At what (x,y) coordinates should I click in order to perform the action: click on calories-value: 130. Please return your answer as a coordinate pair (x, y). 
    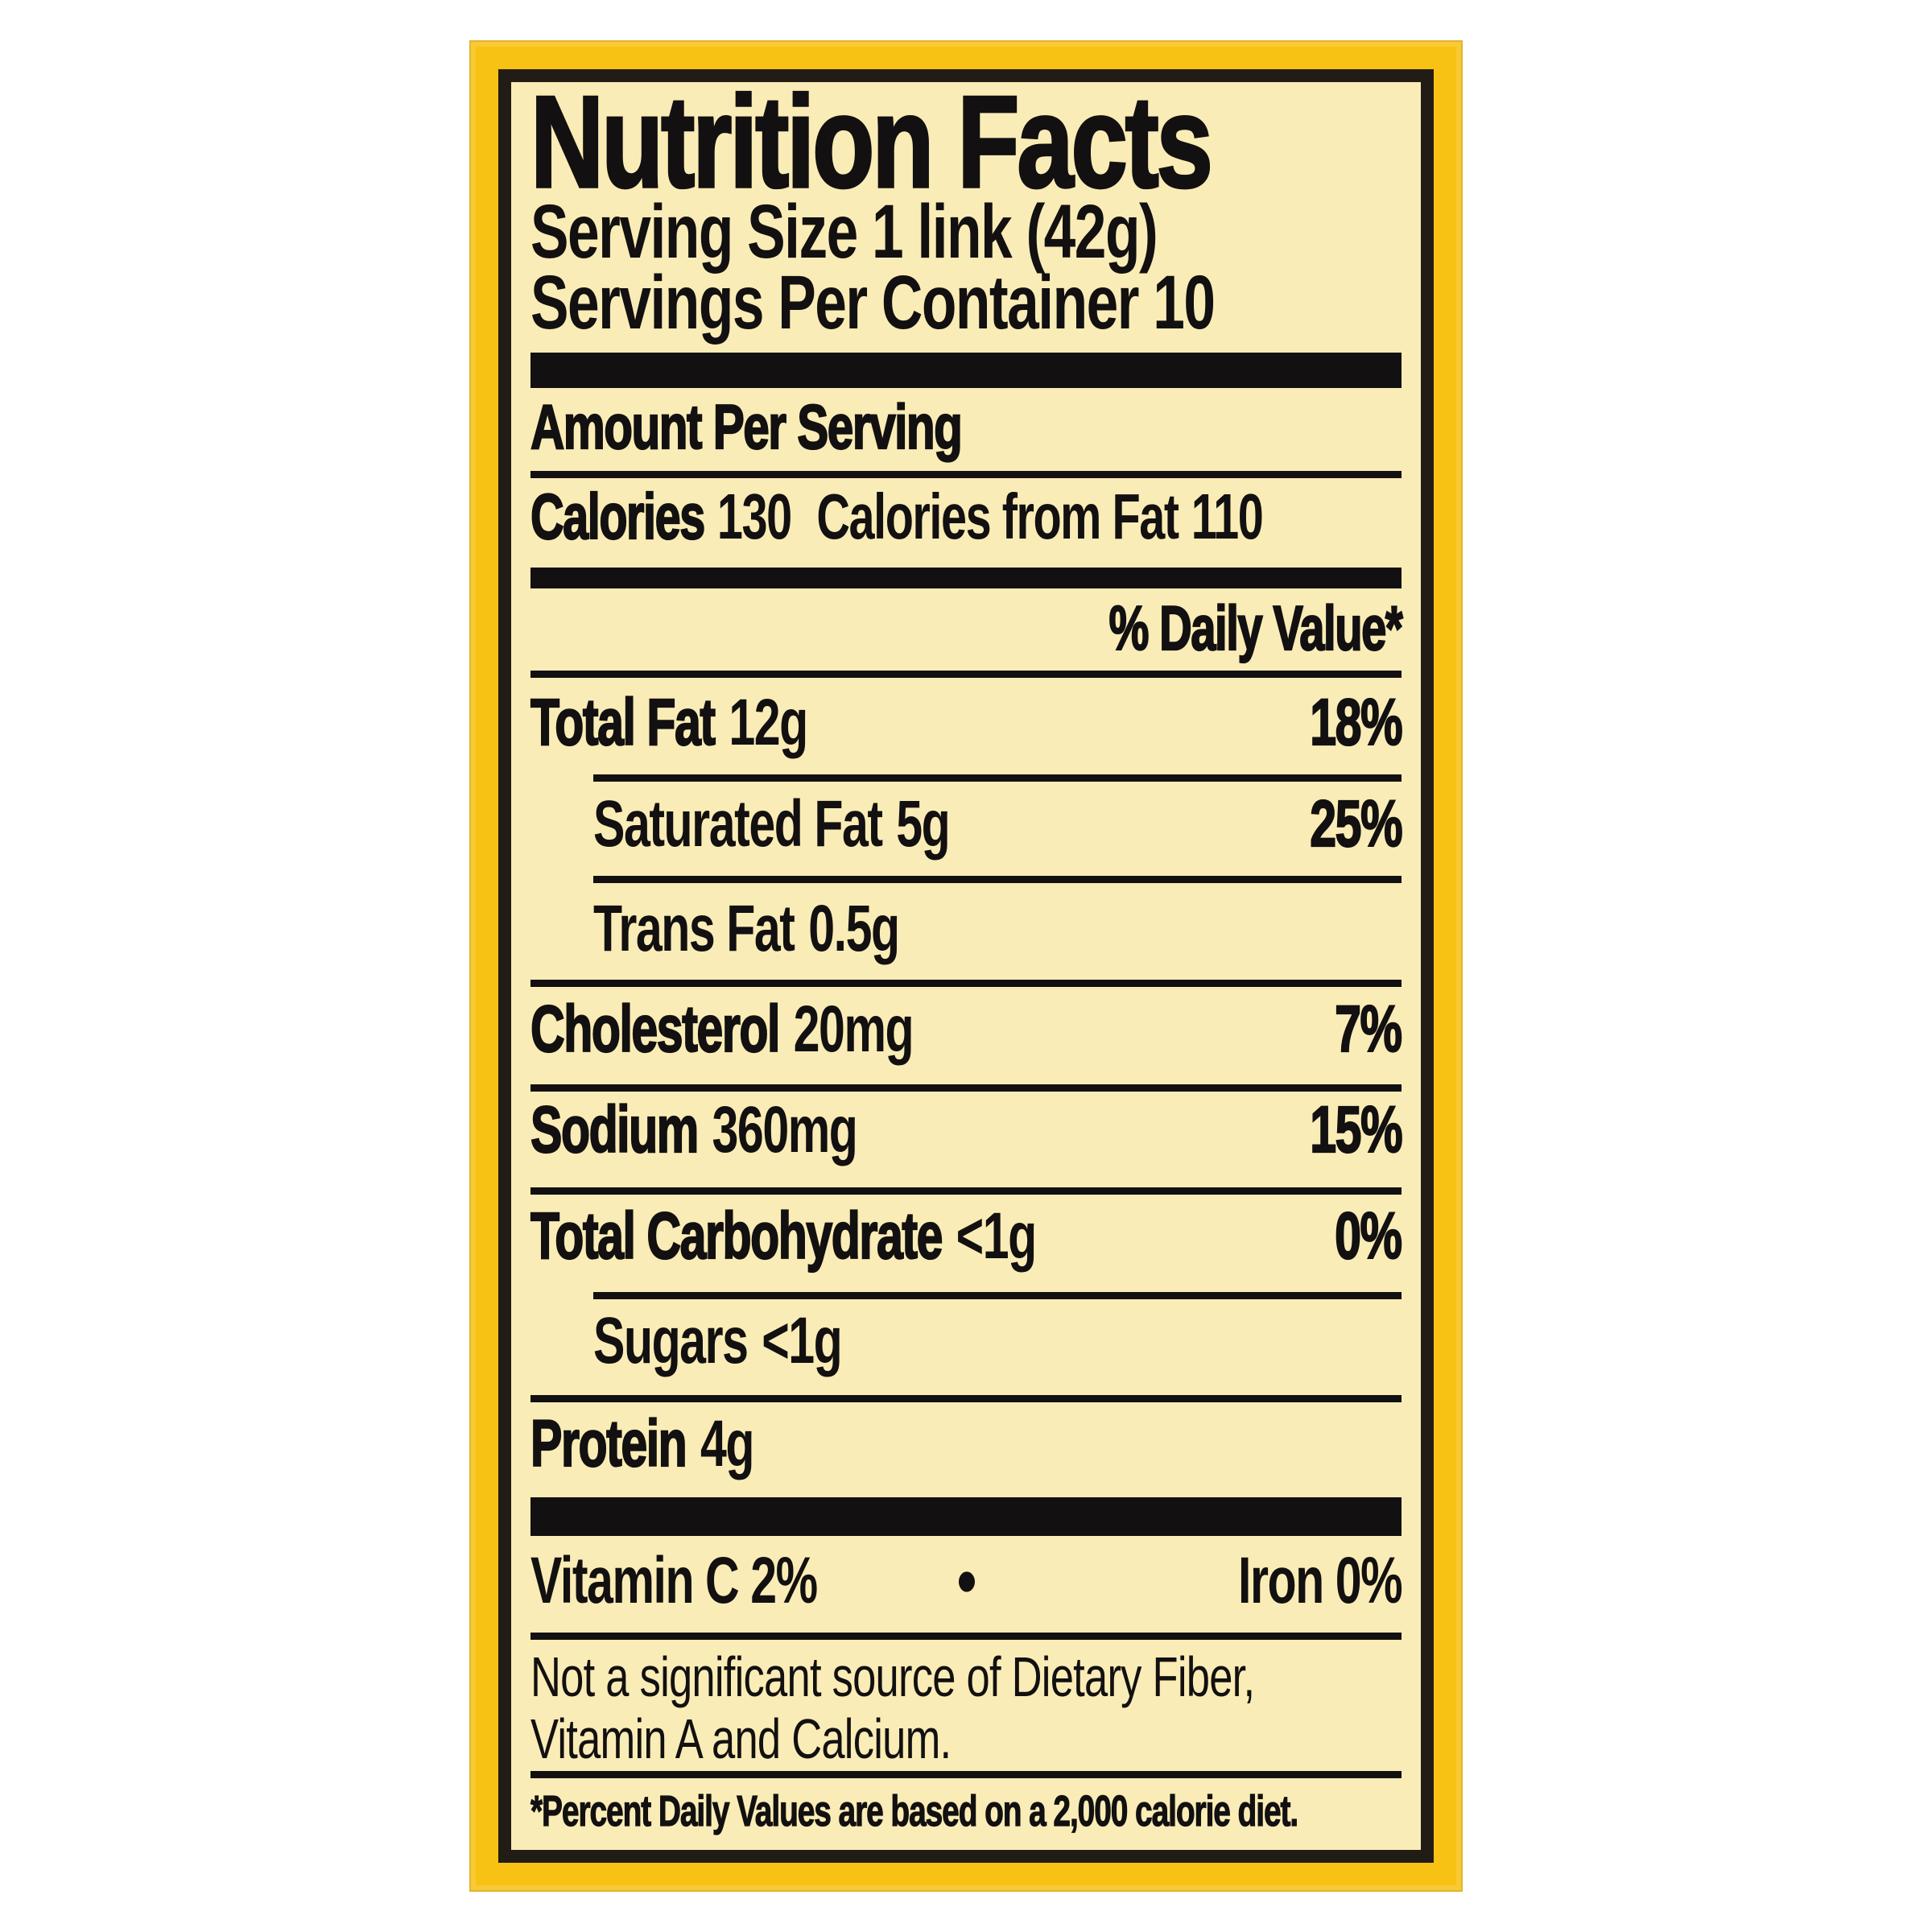
    Looking at the image, I should click on (754, 516).